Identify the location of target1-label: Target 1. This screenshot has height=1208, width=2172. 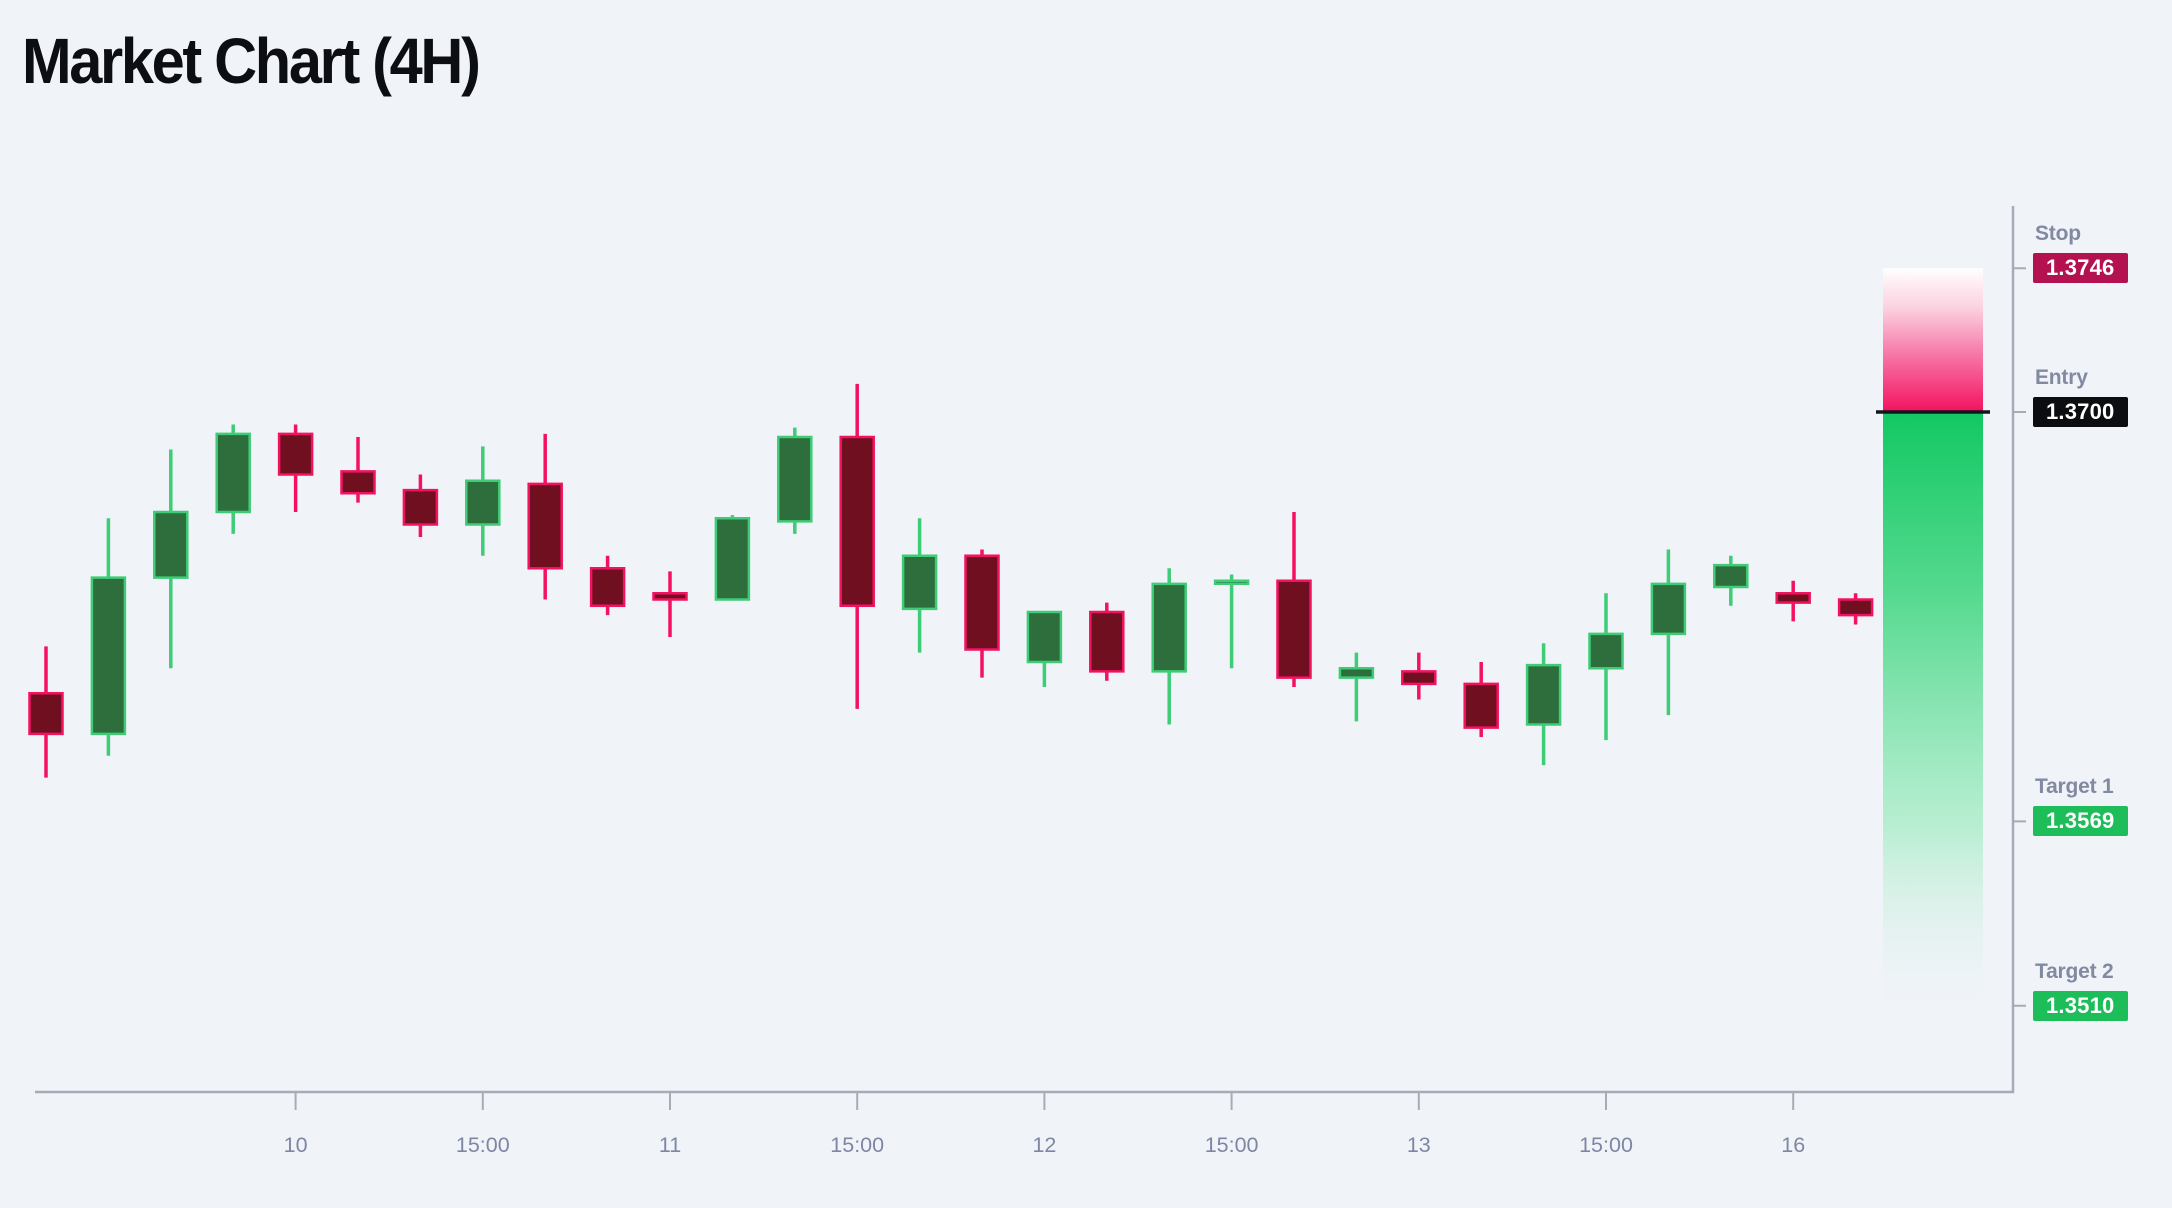
(2074, 787).